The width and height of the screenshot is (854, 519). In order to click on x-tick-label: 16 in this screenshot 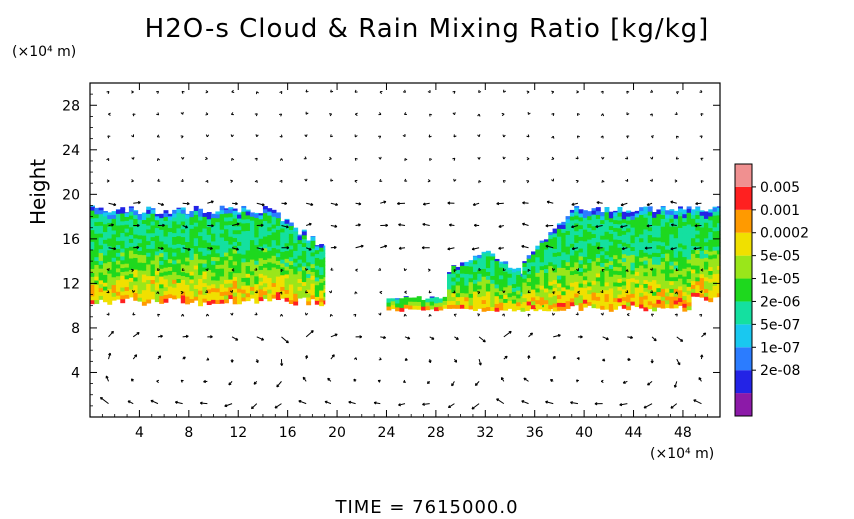, I will do `click(288, 433)`.